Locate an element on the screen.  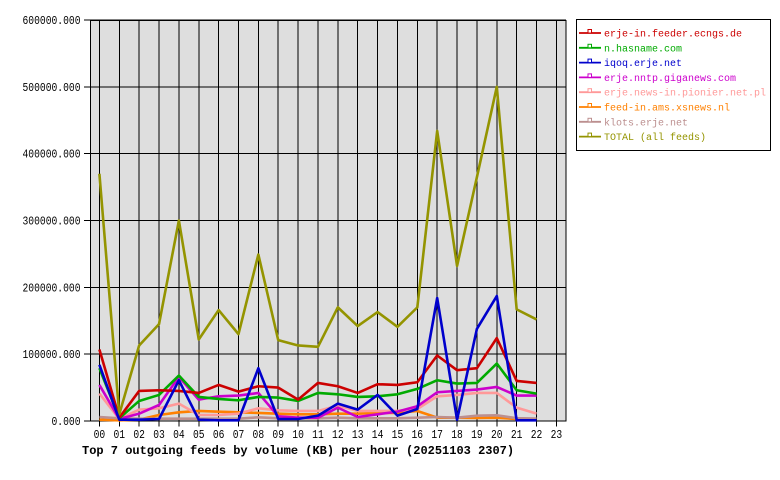
svg-text: 600000.000 is located at coordinates (52, 21).